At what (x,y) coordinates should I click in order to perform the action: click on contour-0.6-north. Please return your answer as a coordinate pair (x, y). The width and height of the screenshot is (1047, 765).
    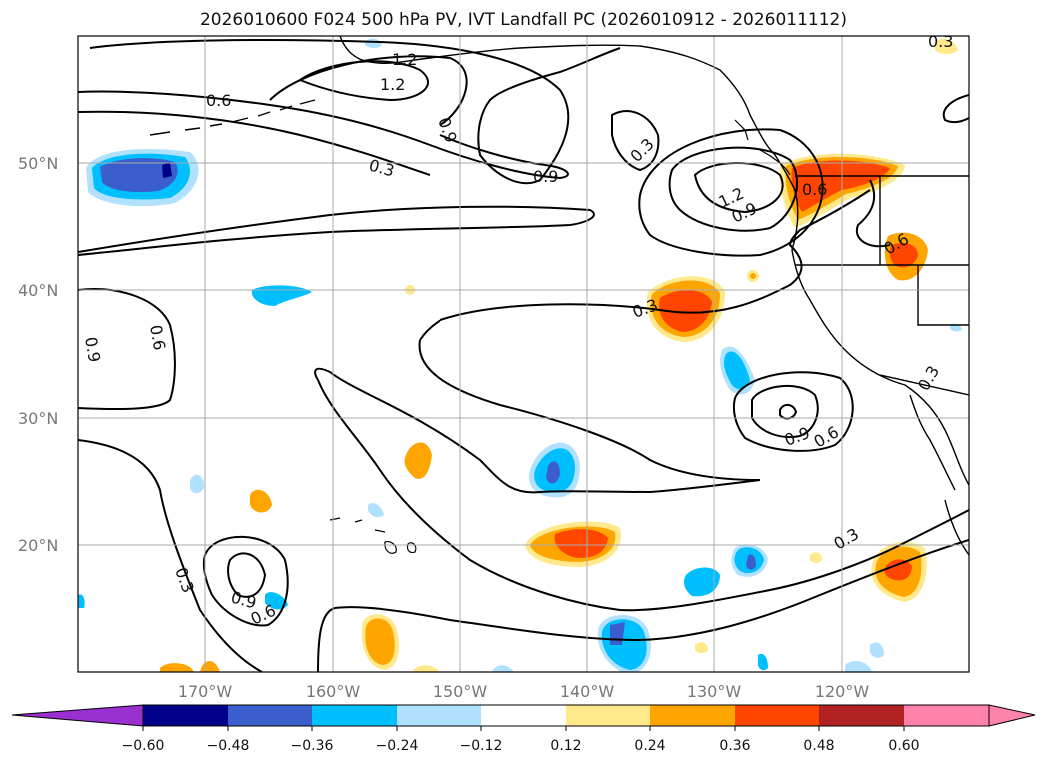
    Looking at the image, I should click on (323, 135).